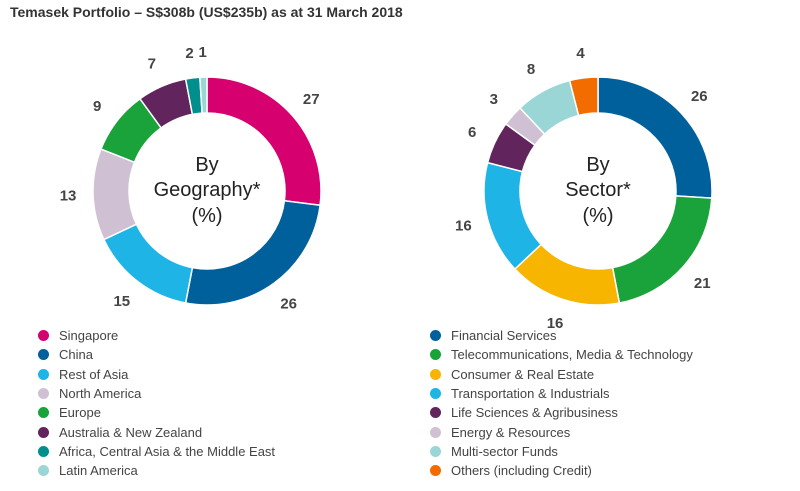  I want to click on sector-value-label-energy-and-resources: 3, so click(494, 99).